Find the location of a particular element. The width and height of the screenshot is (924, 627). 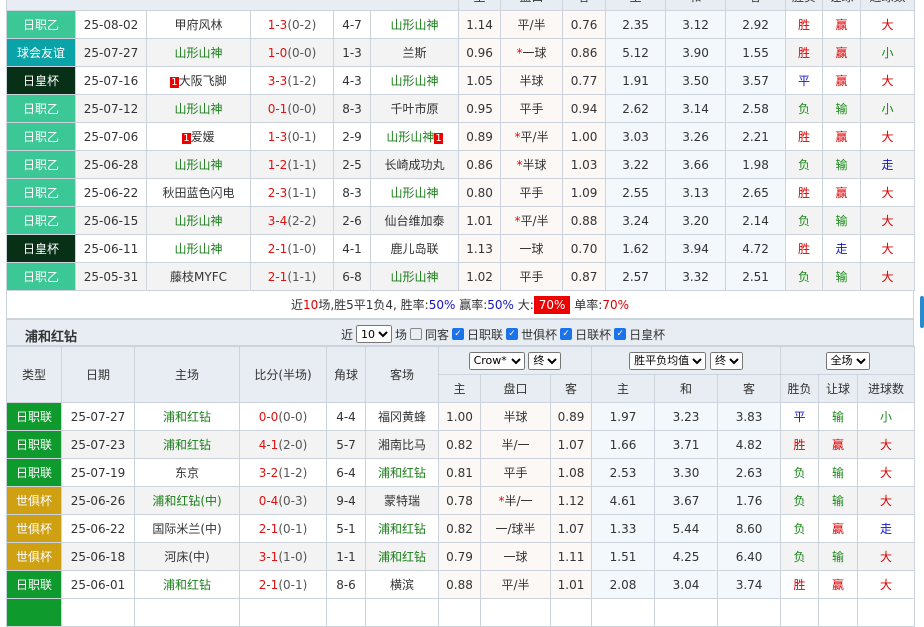

full-score: 1-2 is located at coordinates (277, 164).